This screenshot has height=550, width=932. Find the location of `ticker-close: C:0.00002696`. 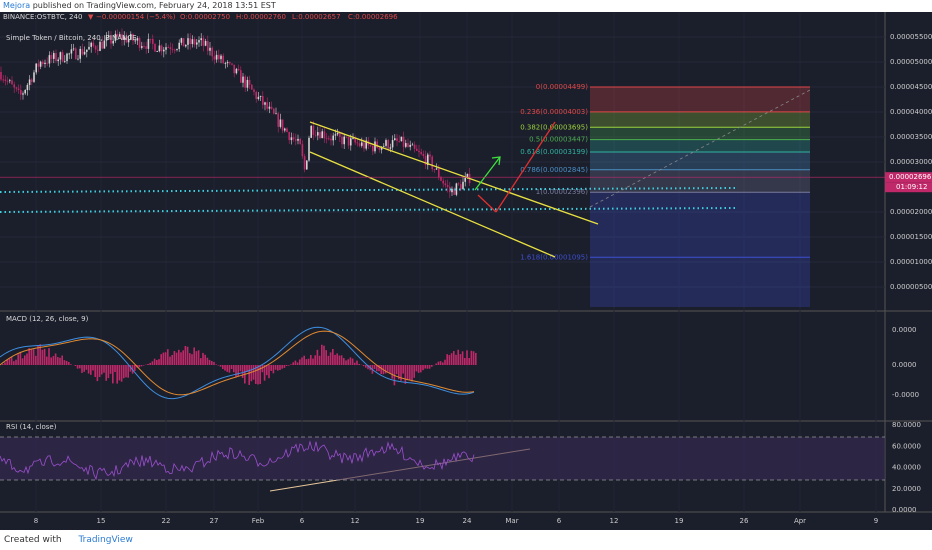

ticker-close: C:0.00002696 is located at coordinates (373, 17).